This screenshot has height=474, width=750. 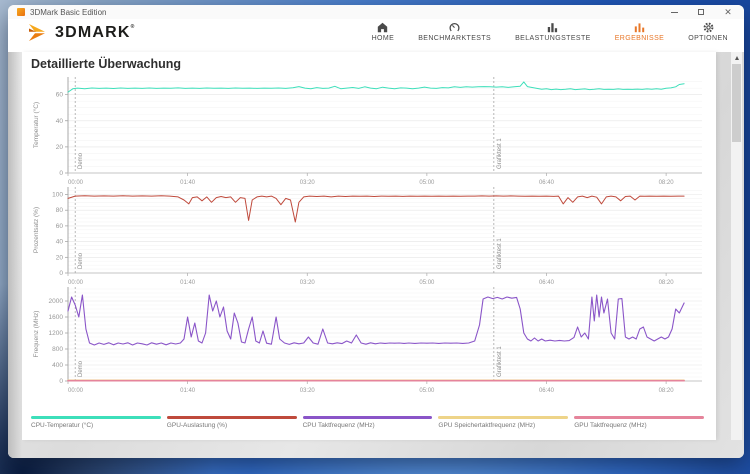 I want to click on nav-item-ergebnisse: ERGEBNISSE, so click(x=640, y=32).